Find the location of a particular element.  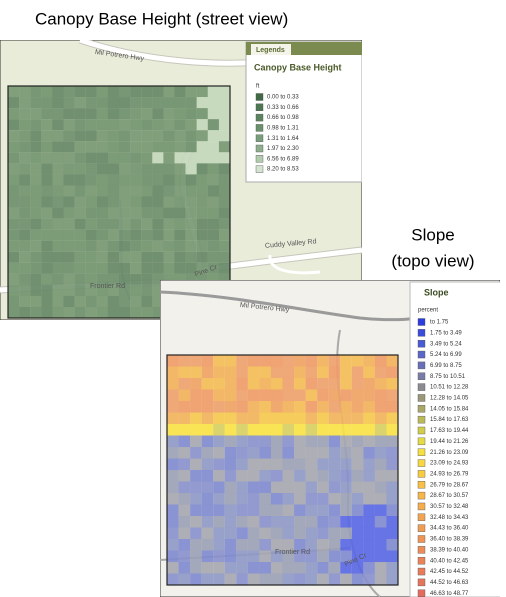

legend-label: 15.84 to 17.63 is located at coordinates (449, 420).